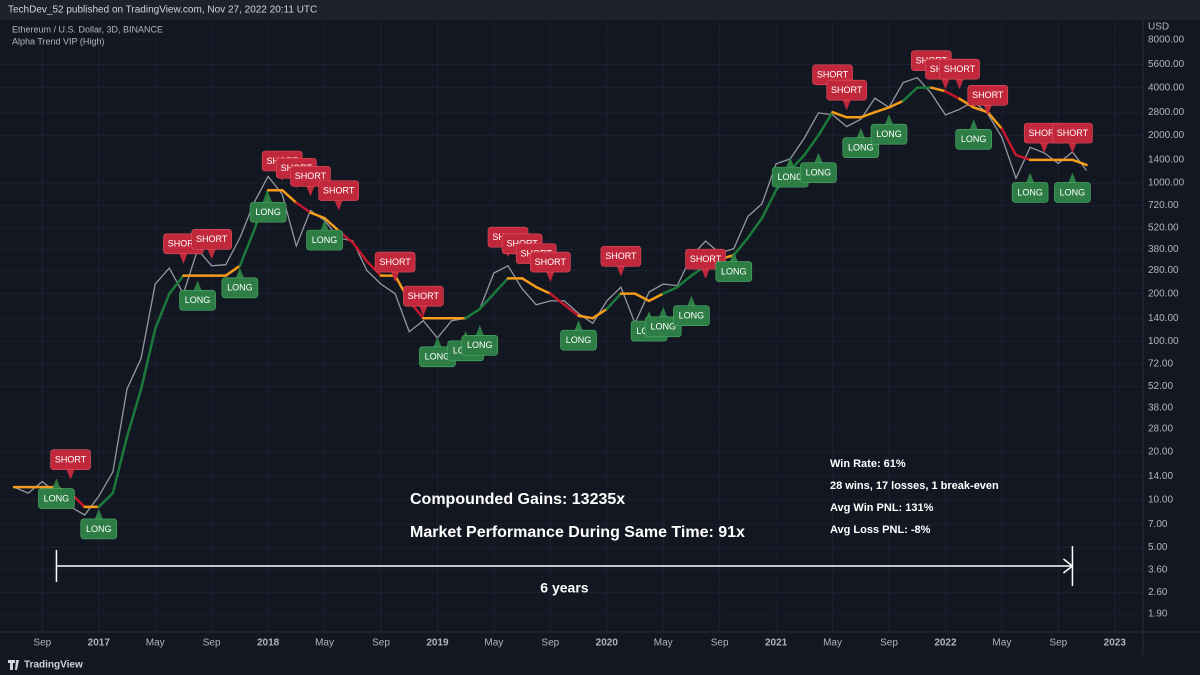 The width and height of the screenshot is (1200, 675). I want to click on y-tick-label: 720.00, so click(1163, 205).